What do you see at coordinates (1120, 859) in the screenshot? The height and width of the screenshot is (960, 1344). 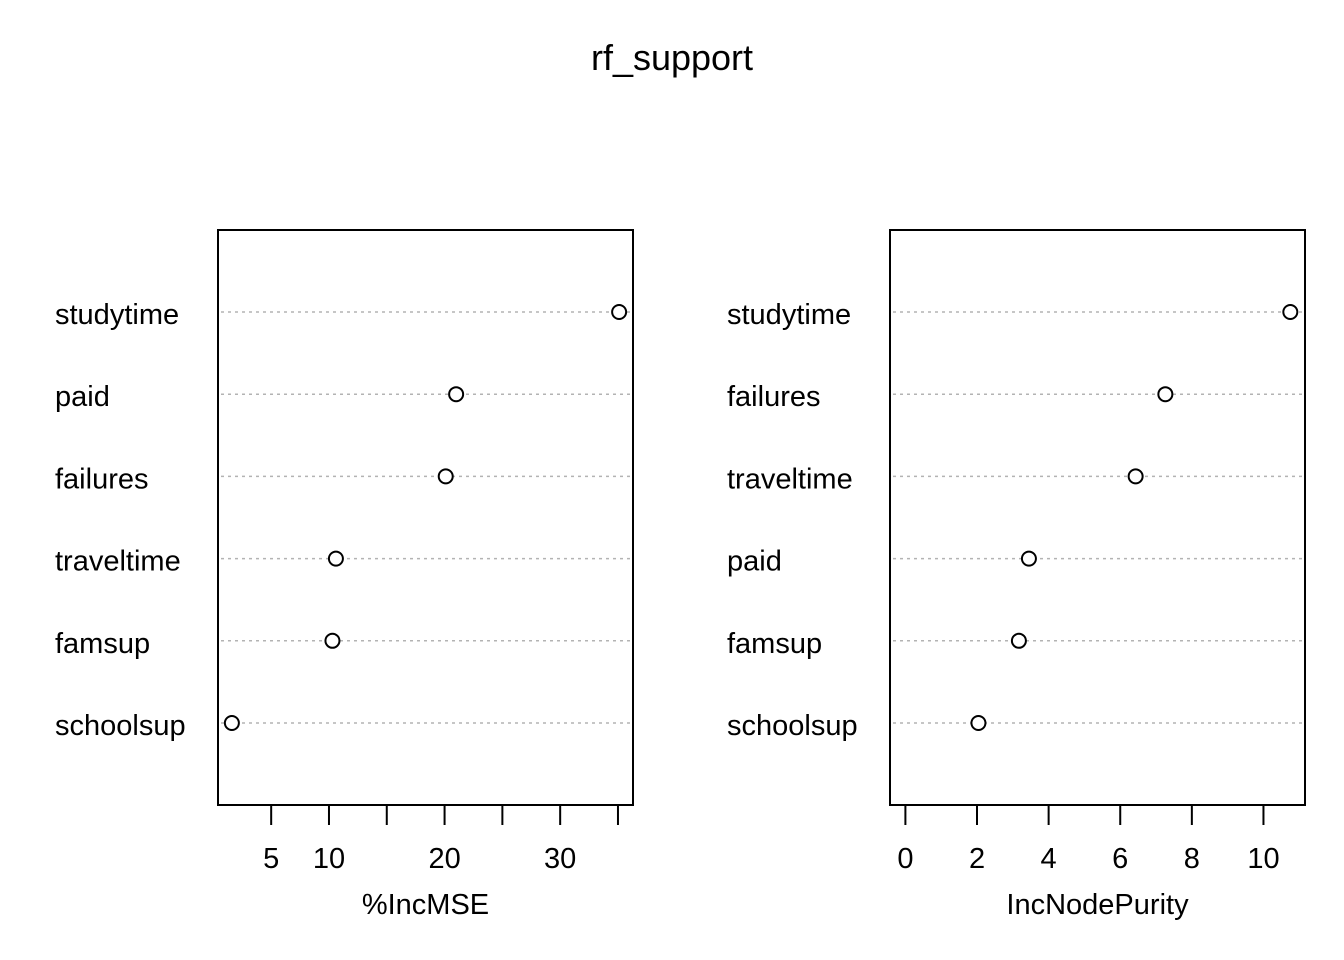 I see `x-tick-label: 6` at bounding box center [1120, 859].